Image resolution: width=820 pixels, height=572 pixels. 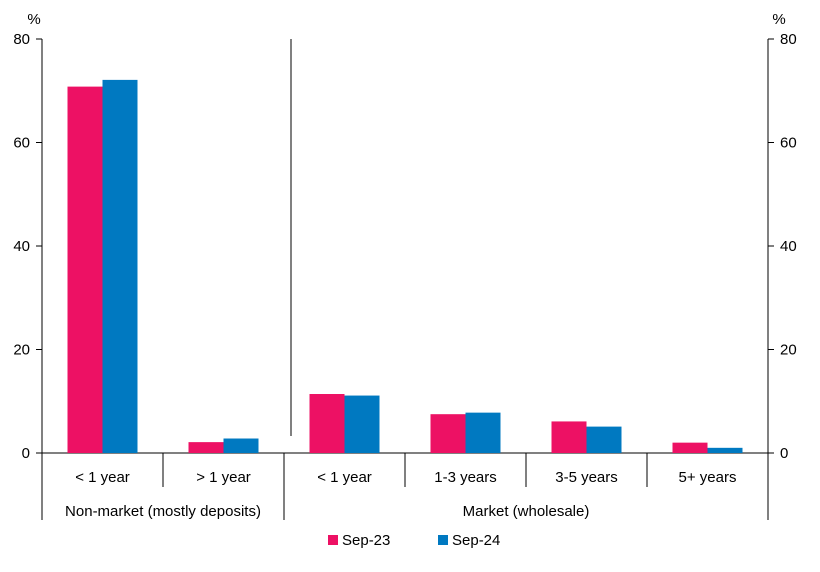 What do you see at coordinates (784, 453) in the screenshot?
I see `y-tick-label-right: 0` at bounding box center [784, 453].